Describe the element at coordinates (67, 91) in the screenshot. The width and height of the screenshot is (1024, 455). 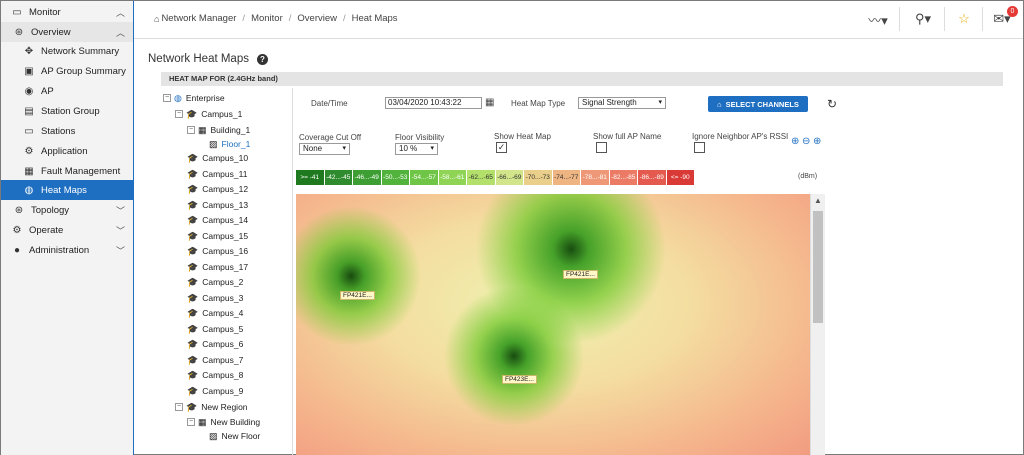
I see `sidebar-item-ap: ◉ AP` at that location.